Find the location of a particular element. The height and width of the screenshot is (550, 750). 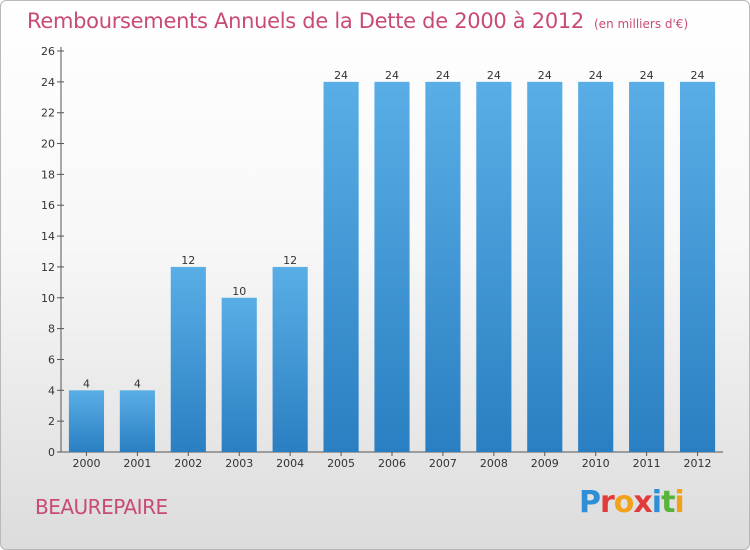

logo-letter: x is located at coordinates (642, 502).